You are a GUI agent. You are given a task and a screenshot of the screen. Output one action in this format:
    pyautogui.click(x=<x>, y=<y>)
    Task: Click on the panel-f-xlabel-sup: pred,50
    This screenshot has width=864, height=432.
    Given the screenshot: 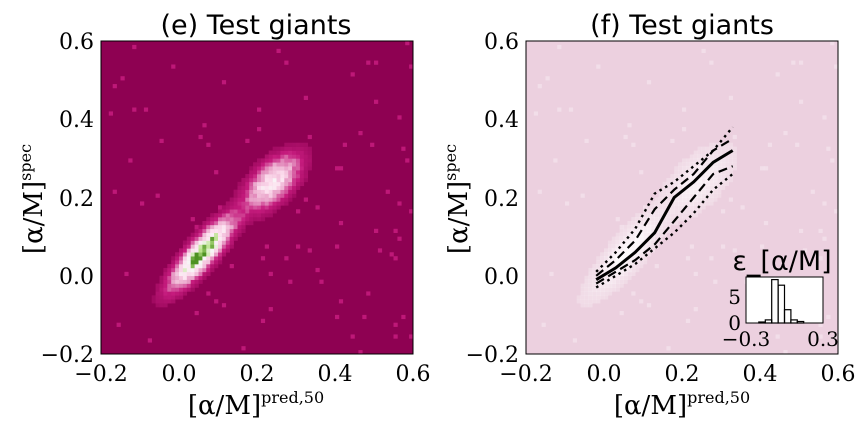 What is the action you would take?
    pyautogui.click(x=718, y=397)
    